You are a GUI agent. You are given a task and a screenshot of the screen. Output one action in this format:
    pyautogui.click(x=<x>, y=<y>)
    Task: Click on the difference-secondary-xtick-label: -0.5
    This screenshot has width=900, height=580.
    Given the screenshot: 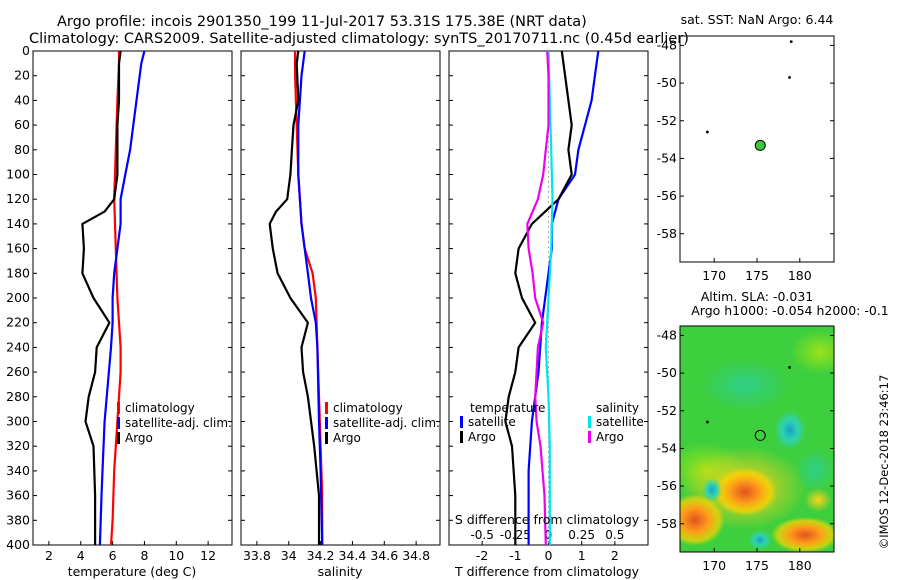 What is the action you would take?
    pyautogui.click(x=481, y=535)
    